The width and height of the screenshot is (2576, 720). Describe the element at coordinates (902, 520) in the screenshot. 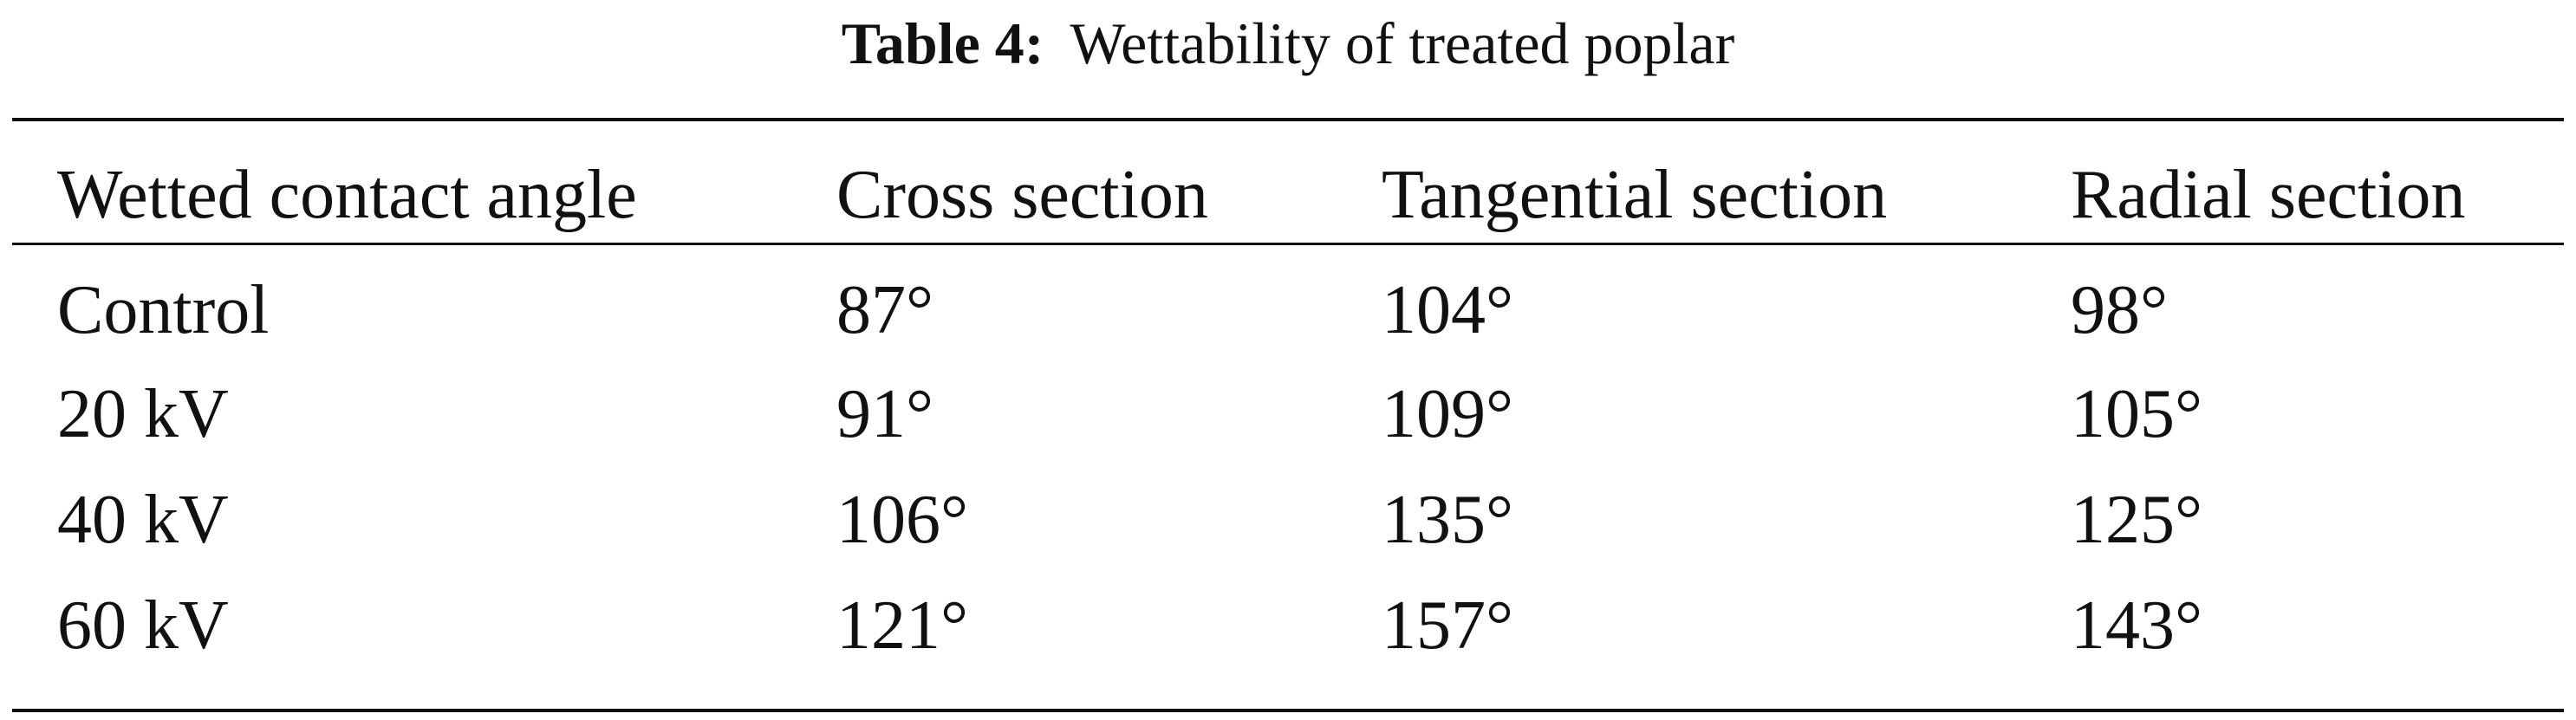

I see `cross-section-value: 106°` at that location.